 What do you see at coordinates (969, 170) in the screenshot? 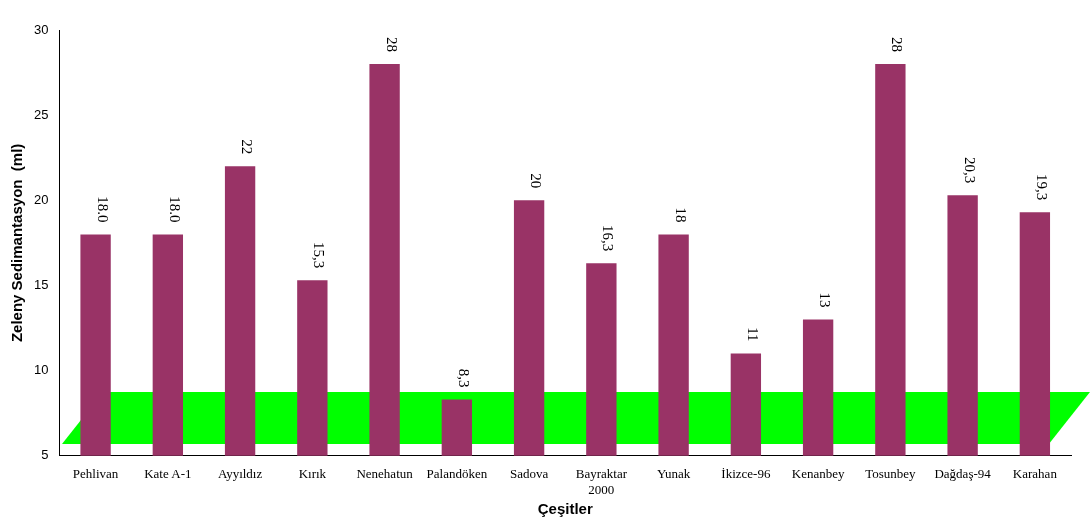
I see `data-label: 20,3` at bounding box center [969, 170].